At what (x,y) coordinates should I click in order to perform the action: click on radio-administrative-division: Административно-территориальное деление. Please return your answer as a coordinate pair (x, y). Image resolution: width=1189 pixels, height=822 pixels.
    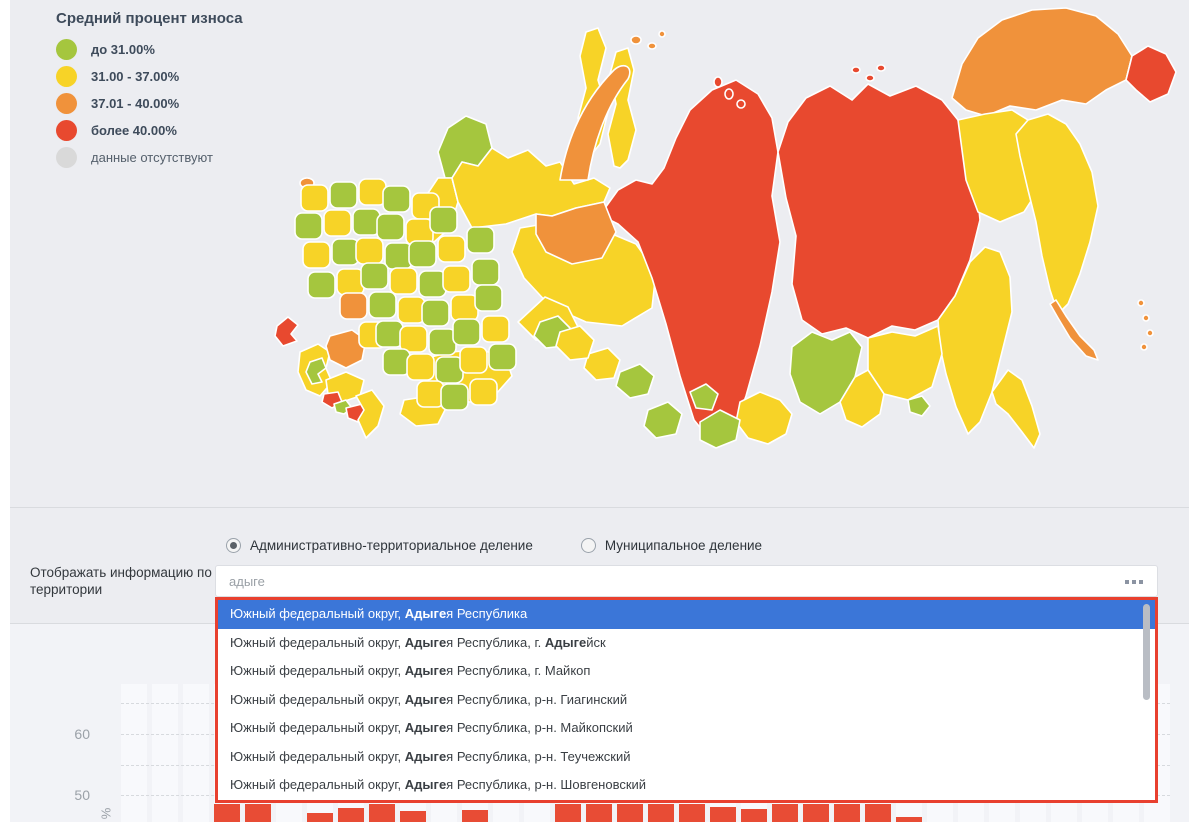
    Looking at the image, I should click on (379, 545).